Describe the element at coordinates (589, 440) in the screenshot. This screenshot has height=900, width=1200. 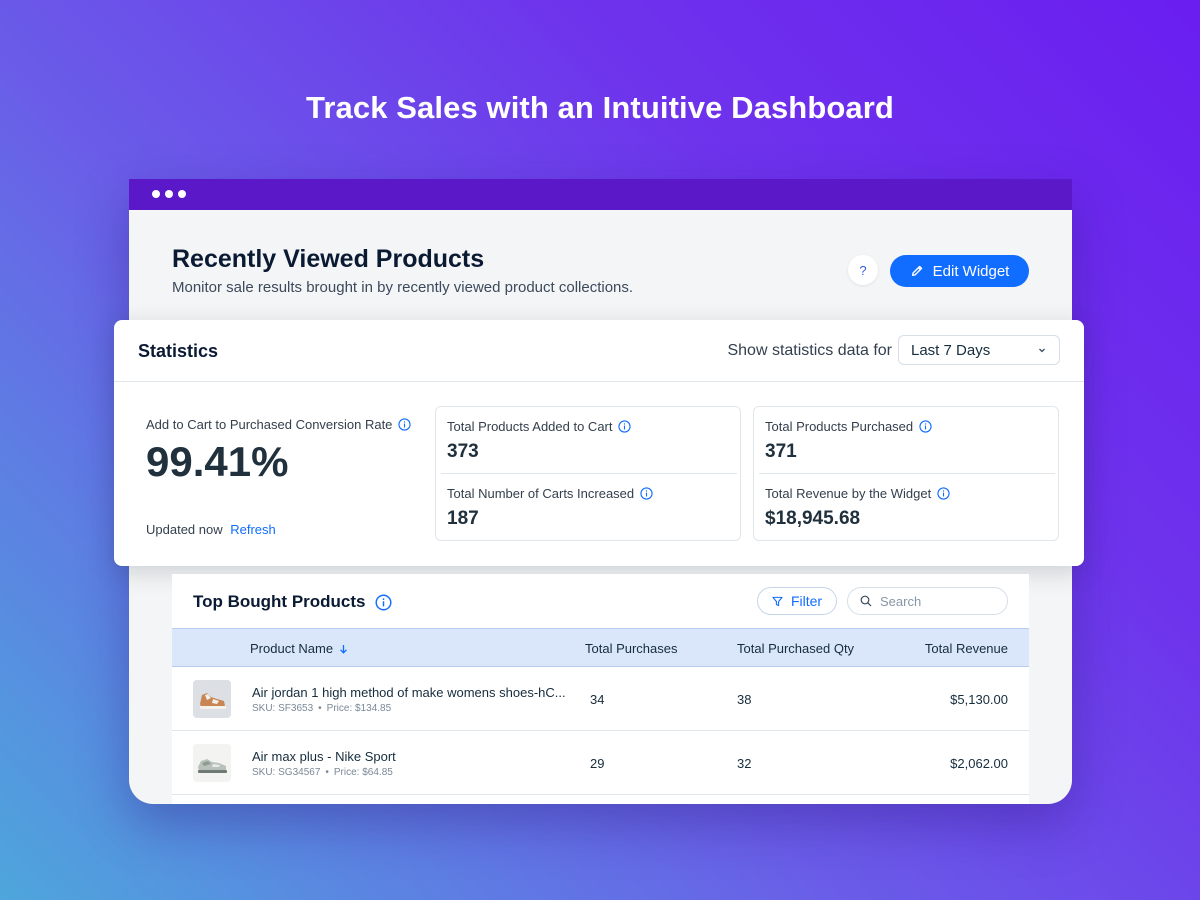
I see `metric-products-added: Total Products Added to Cart 373` at that location.